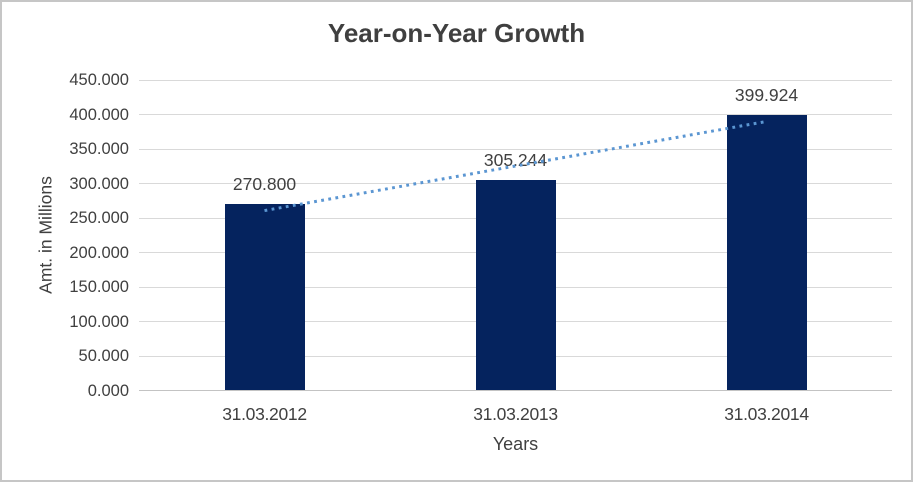 Image resolution: width=913 pixels, height=482 pixels. I want to click on y-axis-tick-label: 50.000, so click(103, 356).